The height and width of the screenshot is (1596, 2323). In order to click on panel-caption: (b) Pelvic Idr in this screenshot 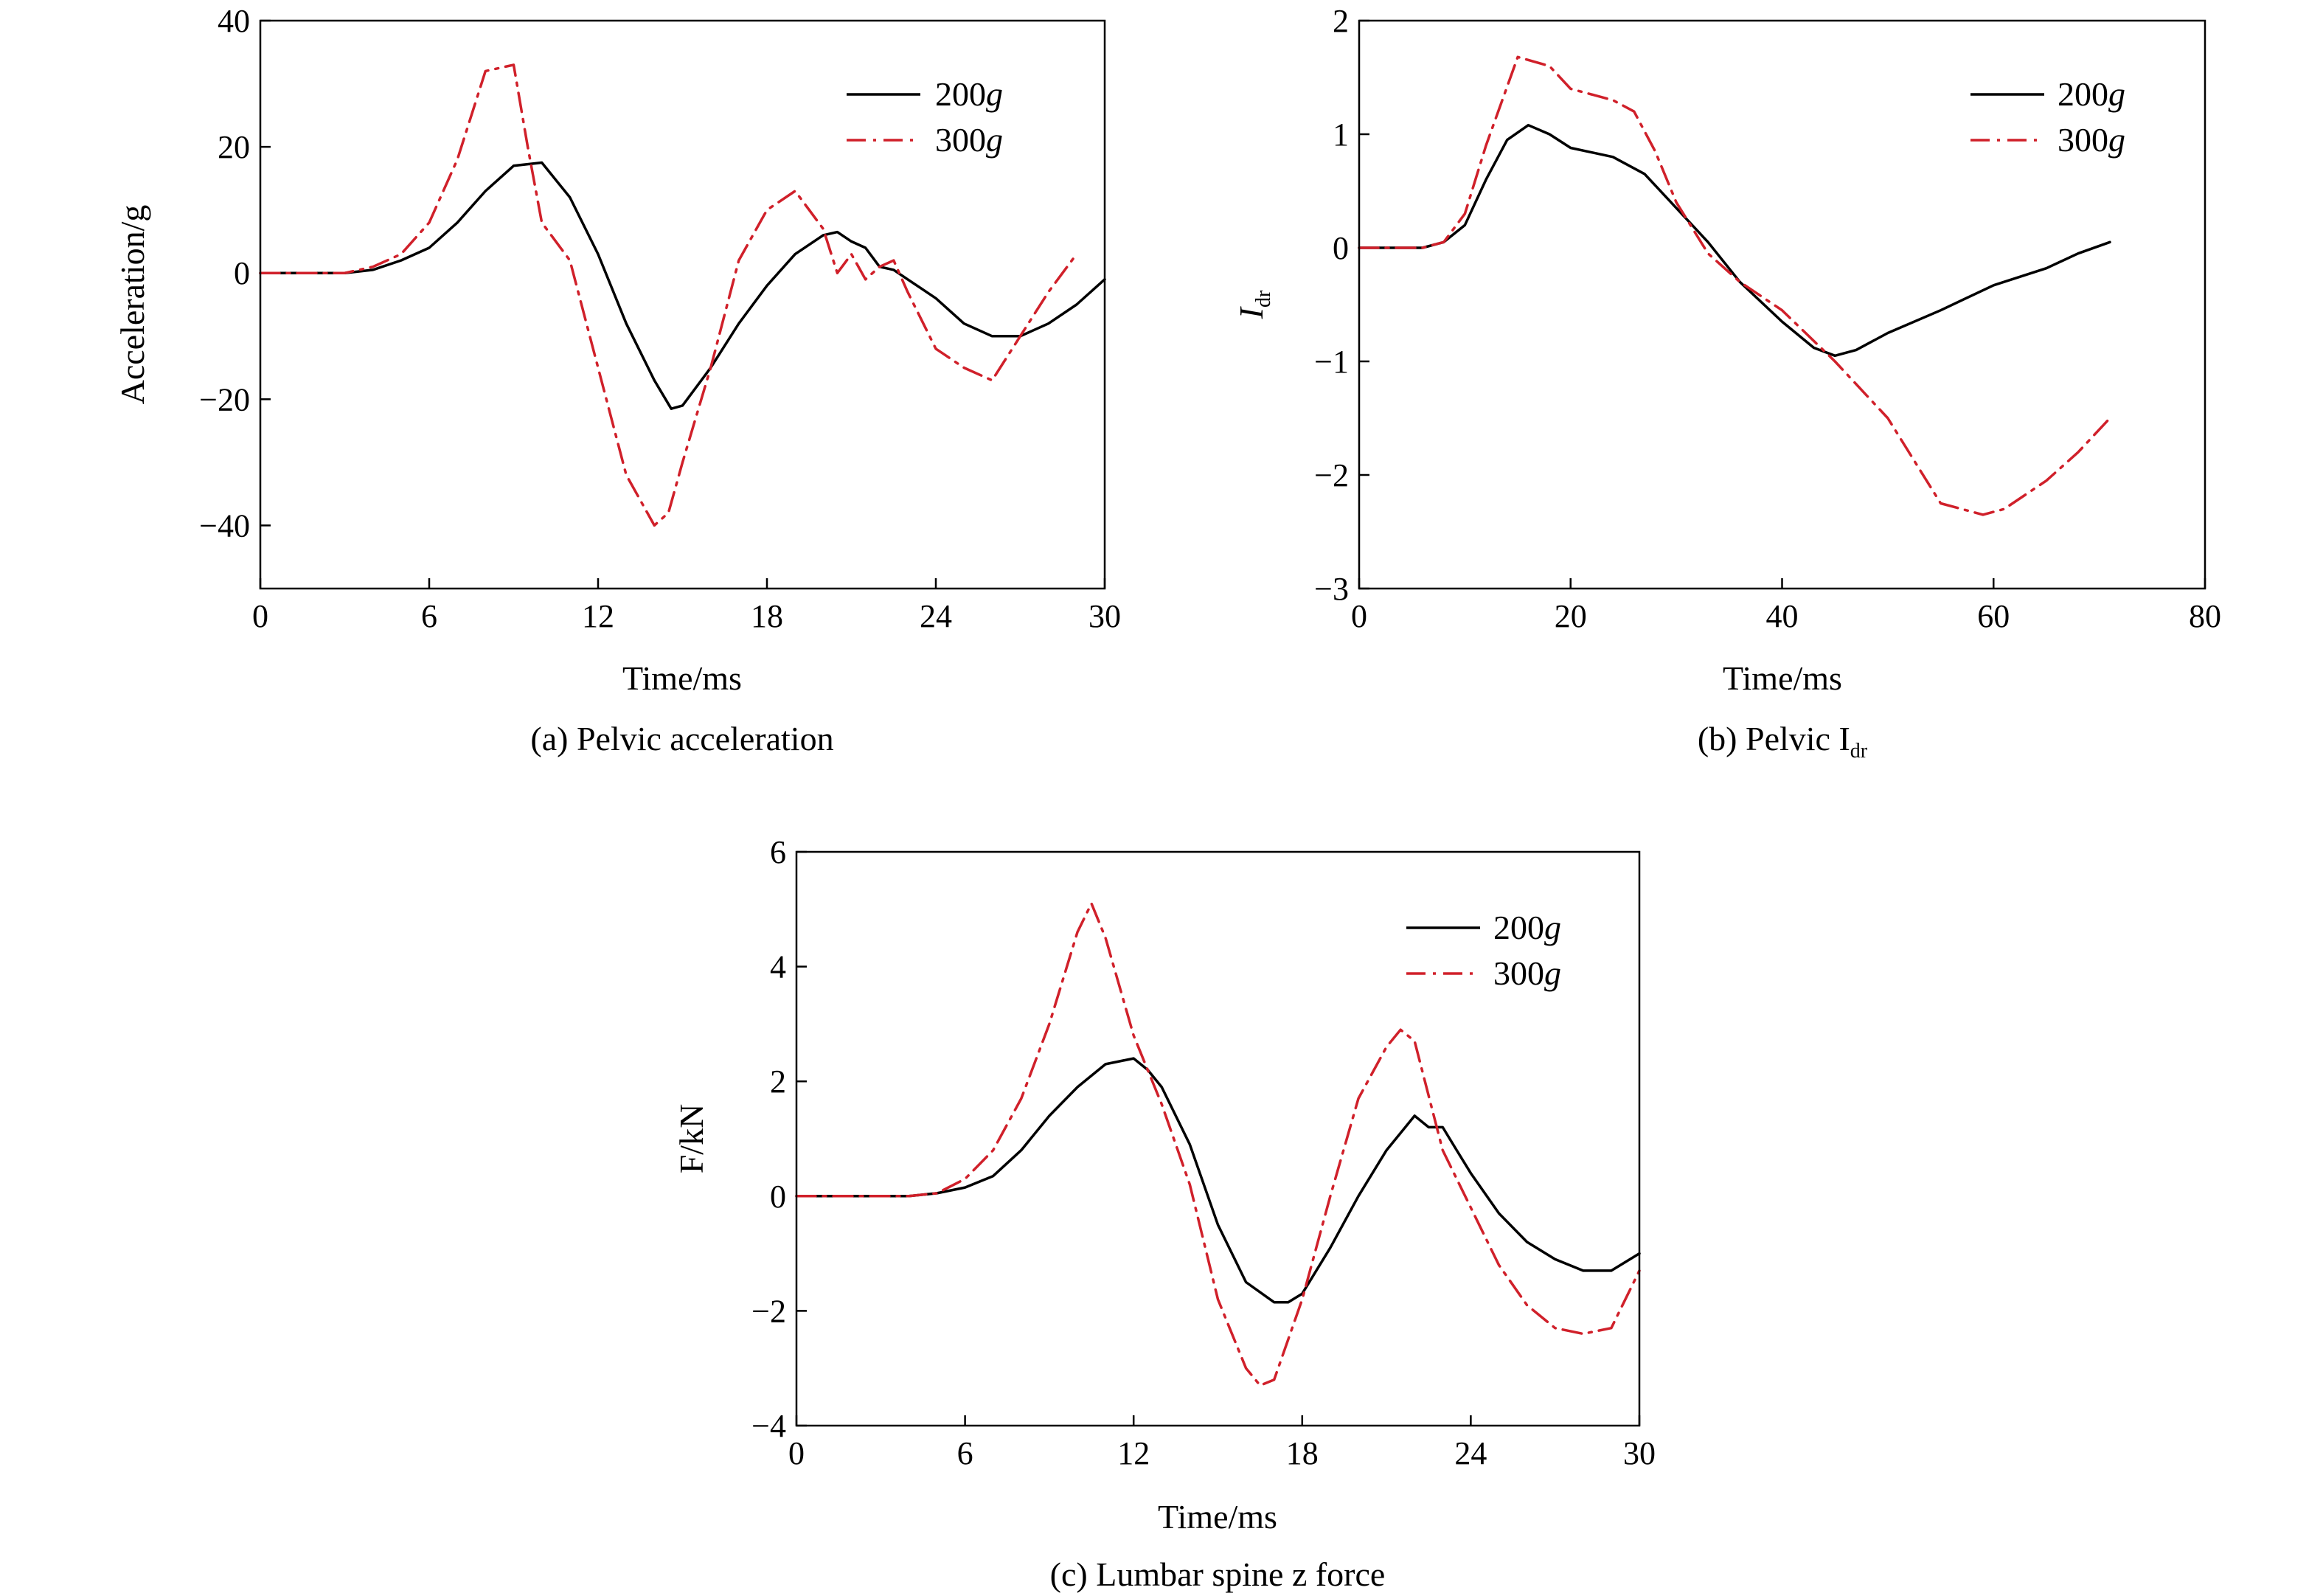, I will do `click(1783, 742)`.